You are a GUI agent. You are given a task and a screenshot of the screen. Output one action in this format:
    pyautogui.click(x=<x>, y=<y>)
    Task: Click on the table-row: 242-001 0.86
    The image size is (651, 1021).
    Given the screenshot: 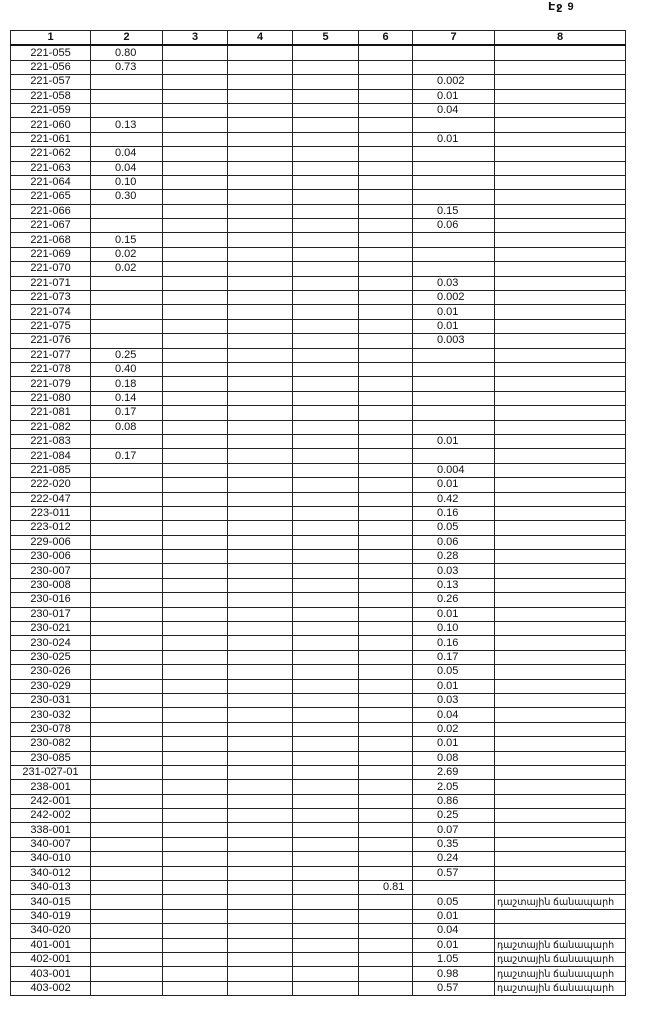 What is the action you would take?
    pyautogui.click(x=318, y=801)
    